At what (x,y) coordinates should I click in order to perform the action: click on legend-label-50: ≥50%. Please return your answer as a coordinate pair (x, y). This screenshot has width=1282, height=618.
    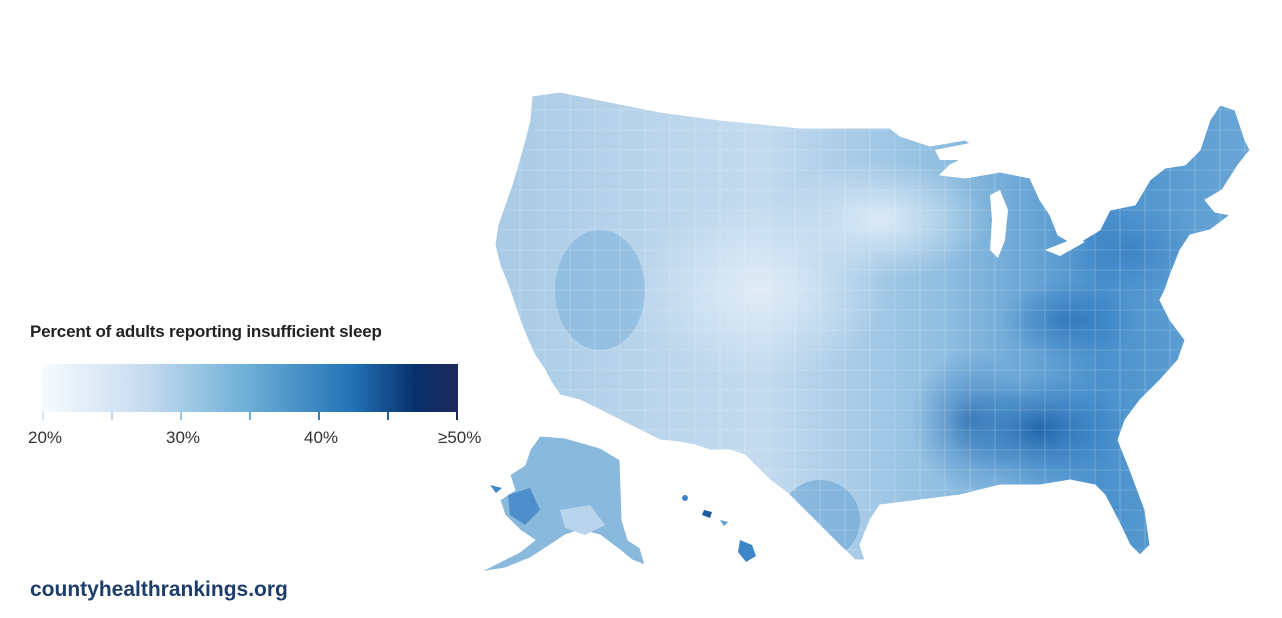
    Looking at the image, I should click on (460, 437).